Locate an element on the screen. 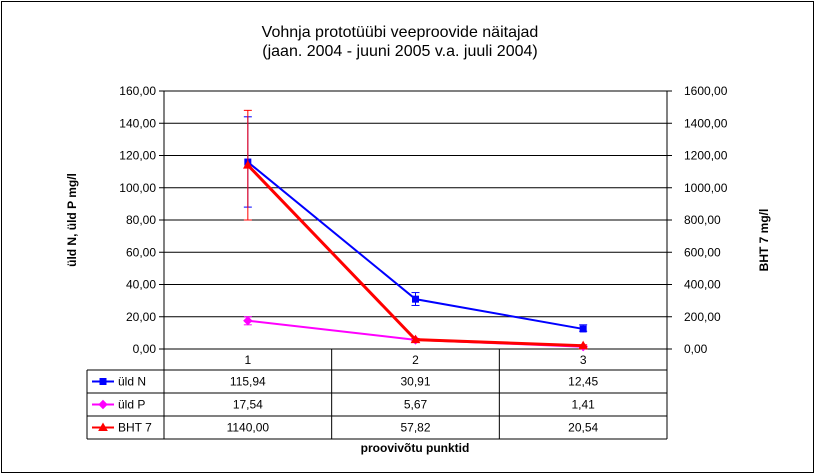 The height and width of the screenshot is (476, 817). y-tick-label: 100,00 is located at coordinates (137, 188).